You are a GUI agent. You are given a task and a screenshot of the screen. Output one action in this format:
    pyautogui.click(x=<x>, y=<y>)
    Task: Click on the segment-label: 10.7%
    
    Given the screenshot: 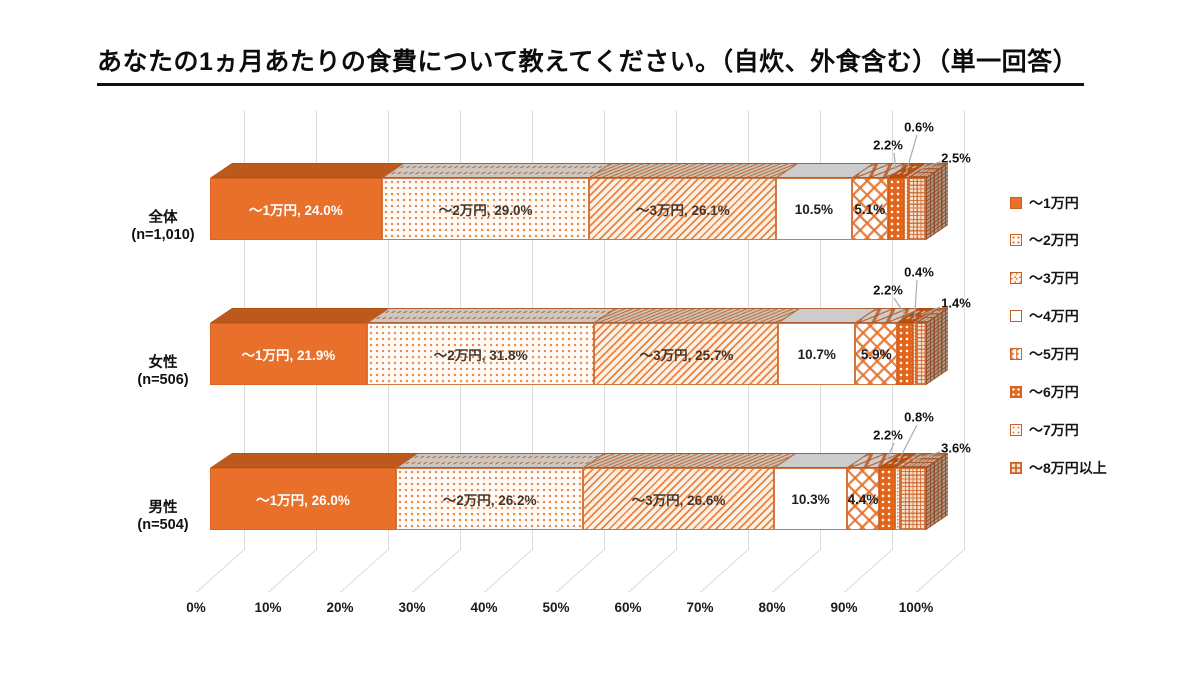 What is the action you would take?
    pyautogui.click(x=816, y=354)
    